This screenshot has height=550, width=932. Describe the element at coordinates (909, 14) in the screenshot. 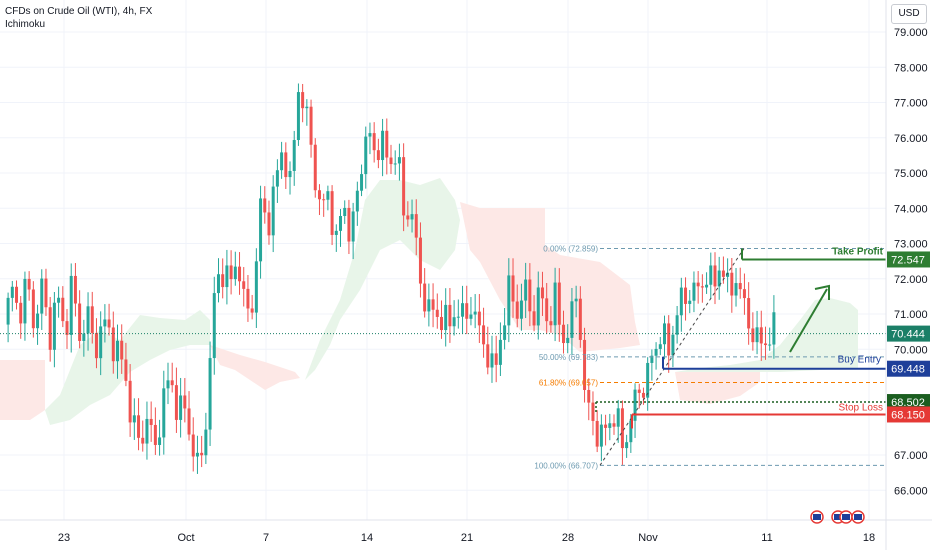

I see `currency-button: USD` at that location.